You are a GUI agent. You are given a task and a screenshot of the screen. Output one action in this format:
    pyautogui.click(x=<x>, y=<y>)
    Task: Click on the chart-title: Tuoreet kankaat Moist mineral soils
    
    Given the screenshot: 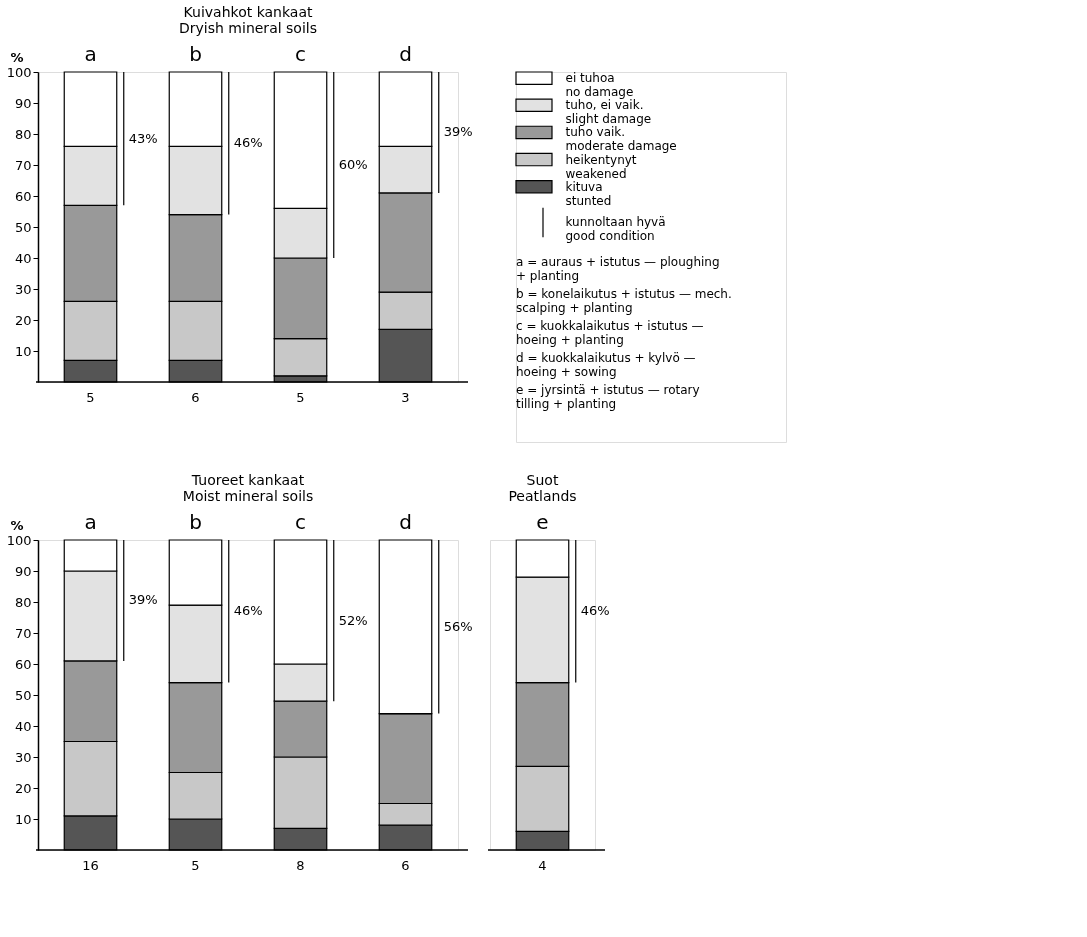 What is the action you would take?
    pyautogui.click(x=248, y=488)
    